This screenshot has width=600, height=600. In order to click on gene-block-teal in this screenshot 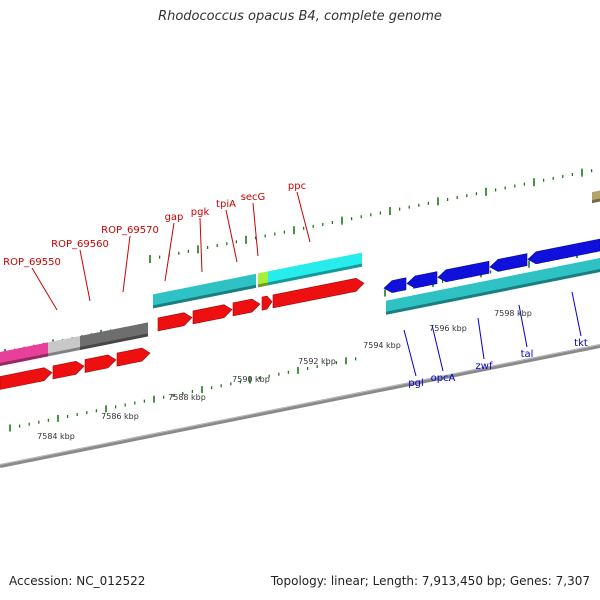, I will do `click(209, 290)`.